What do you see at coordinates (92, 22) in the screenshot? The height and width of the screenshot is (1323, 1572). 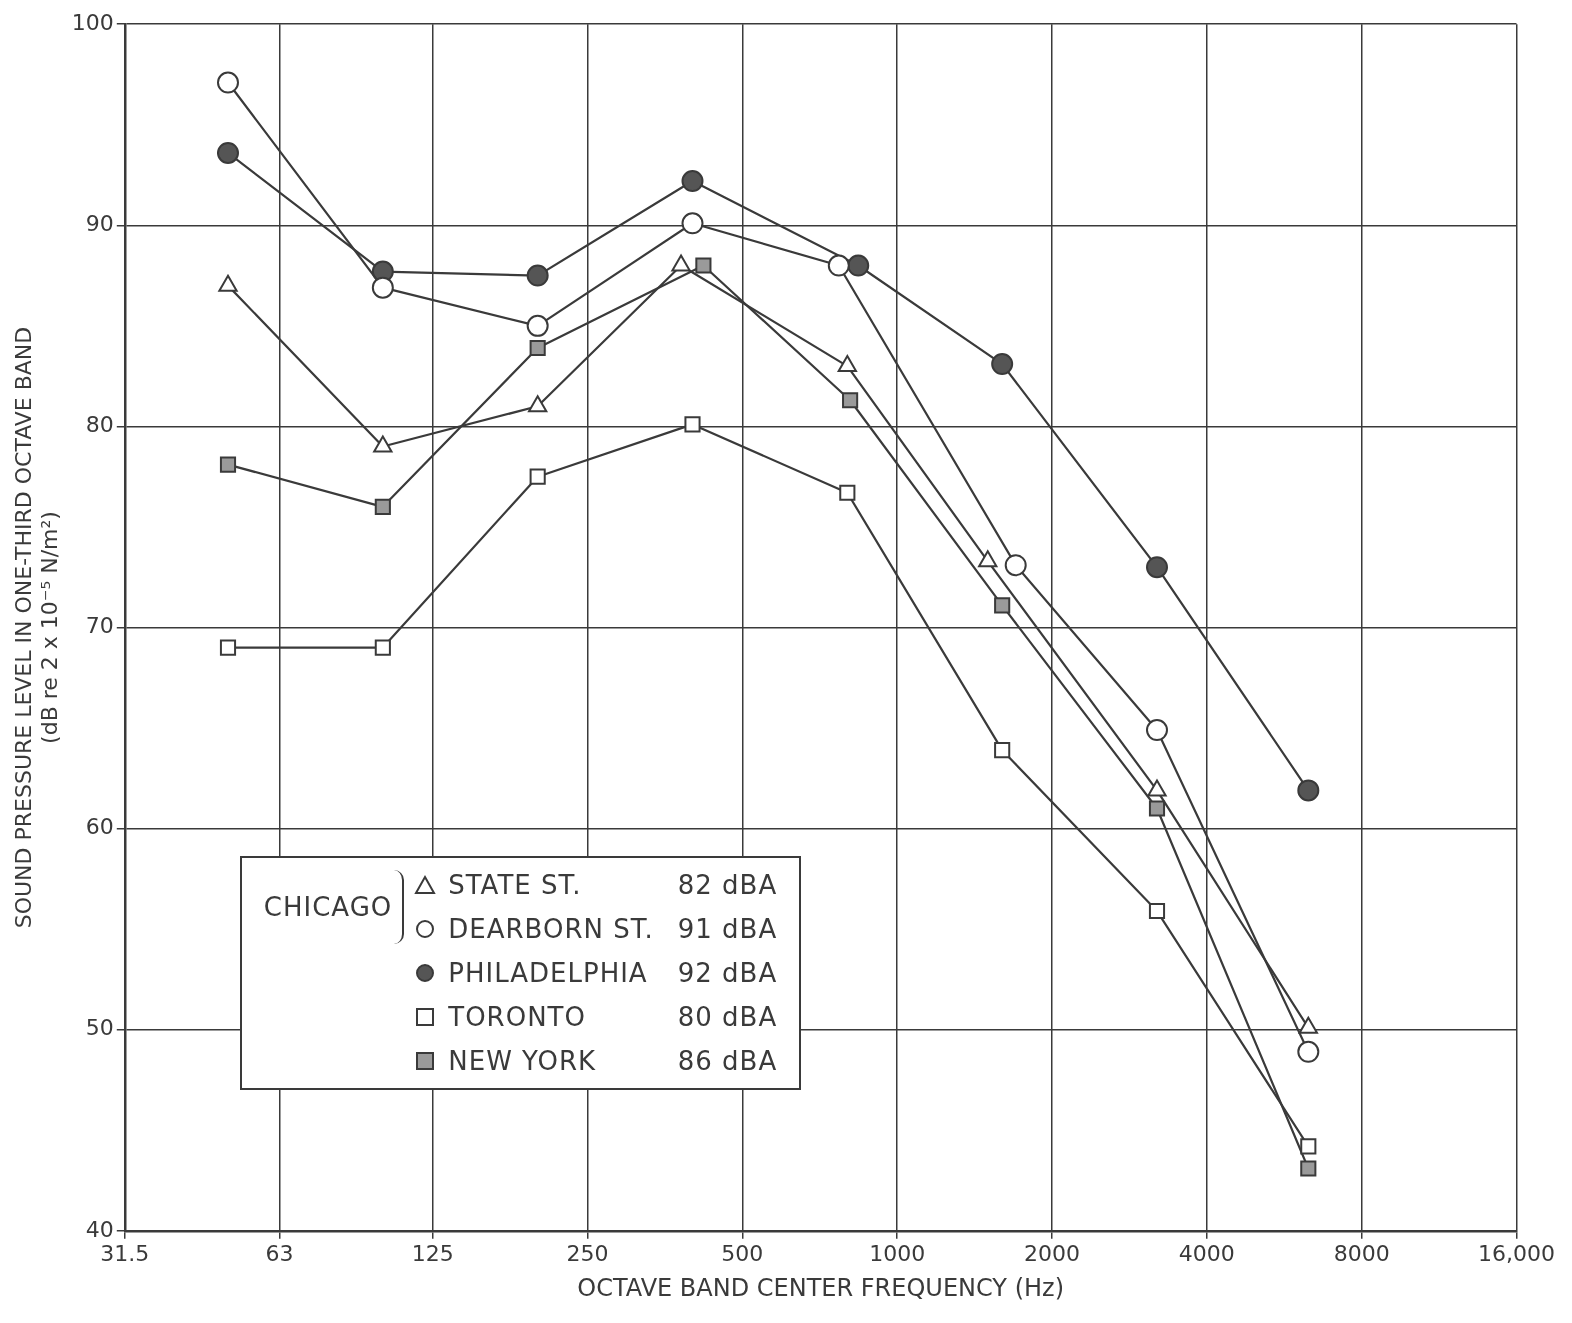 I see `y-tick-label: 100` at bounding box center [92, 22].